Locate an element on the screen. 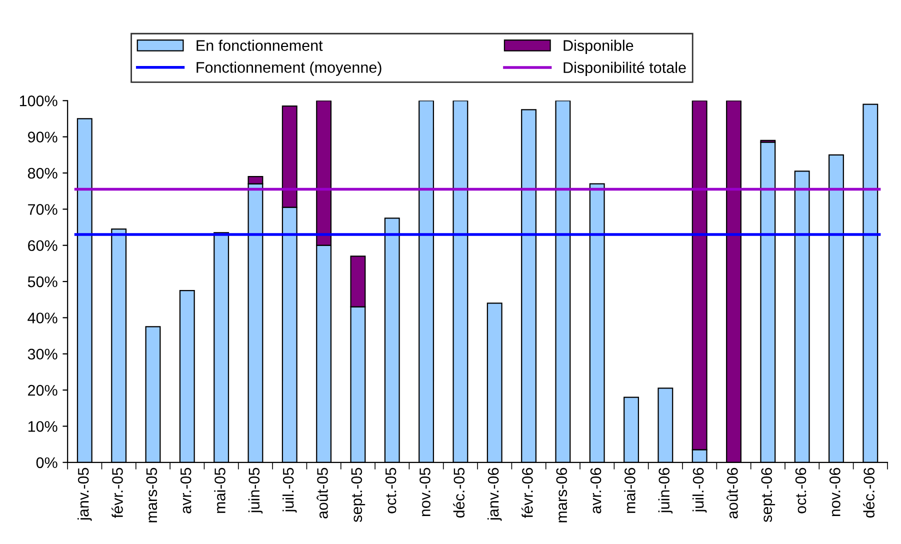 Image resolution: width=901 pixels, height=544 pixels. y-tick-label: 90% is located at coordinates (43, 137).